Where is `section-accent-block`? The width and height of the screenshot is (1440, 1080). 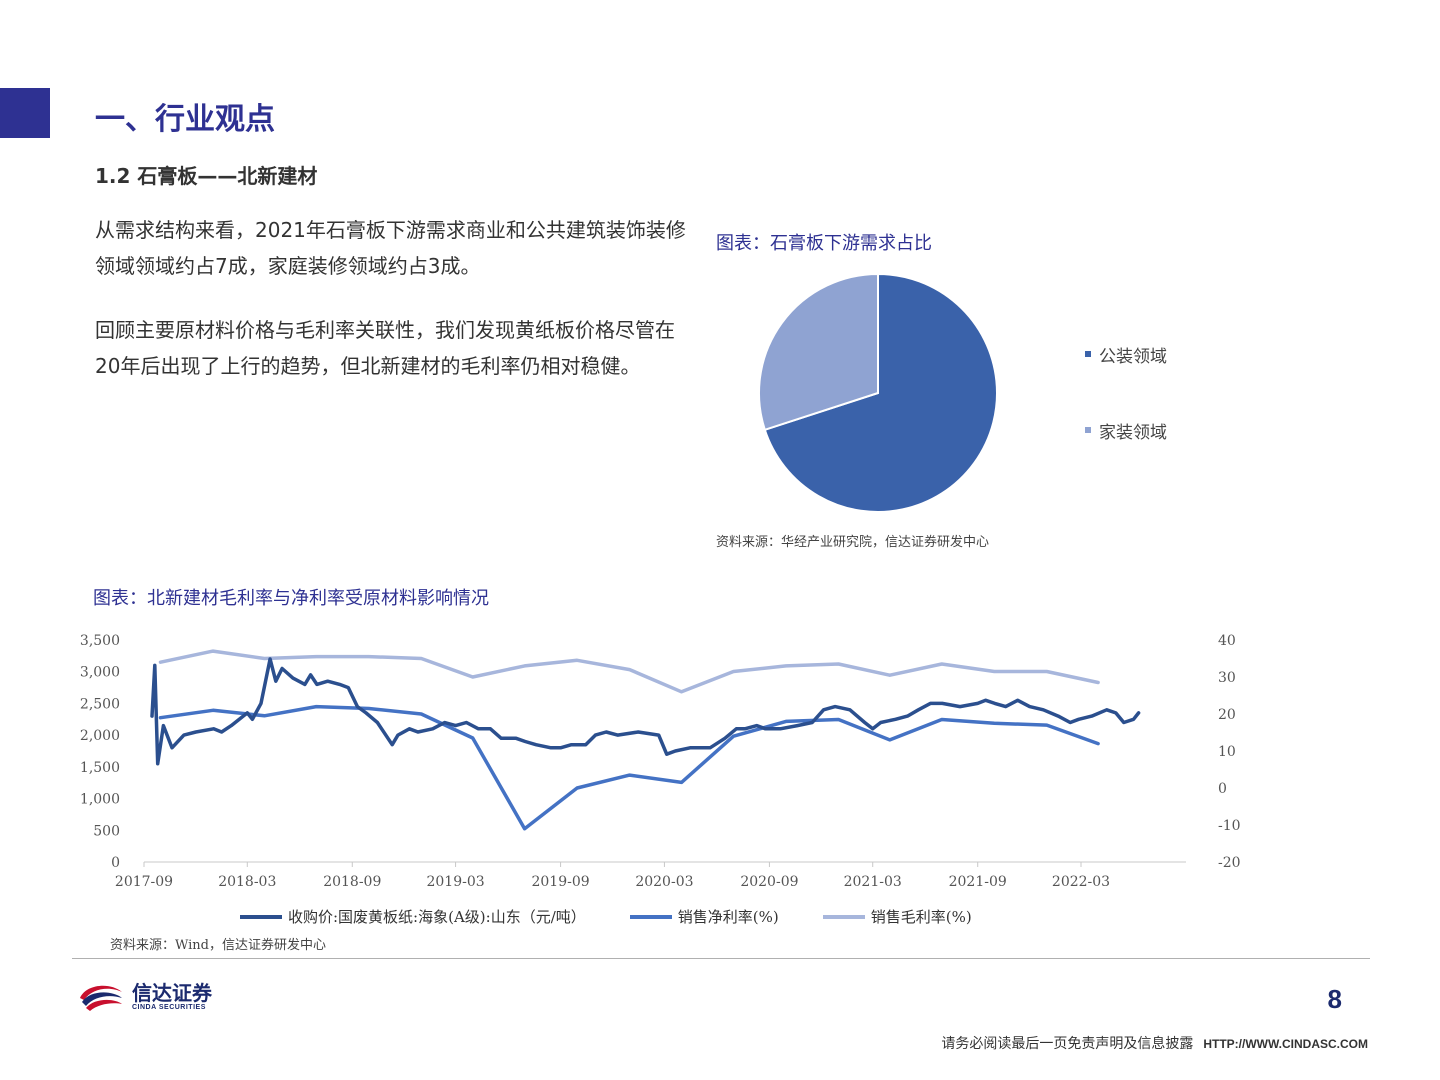 section-accent-block is located at coordinates (25, 113).